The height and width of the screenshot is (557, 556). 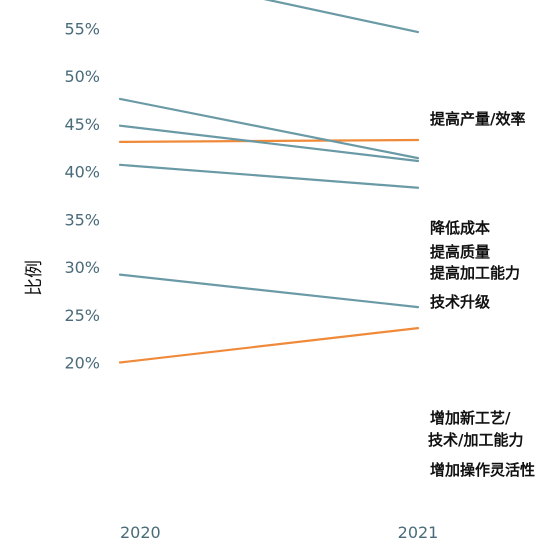 I want to click on series-label: 提高产量/效率, so click(x=477, y=119).